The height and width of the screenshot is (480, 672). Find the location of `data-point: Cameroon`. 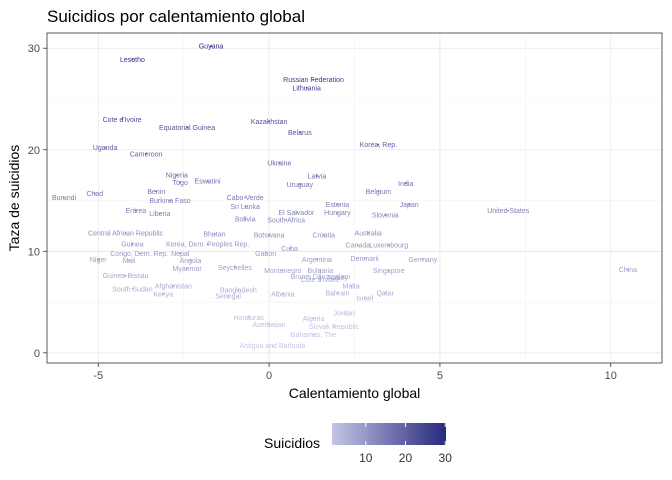

data-point: Cameroon is located at coordinates (146, 154).